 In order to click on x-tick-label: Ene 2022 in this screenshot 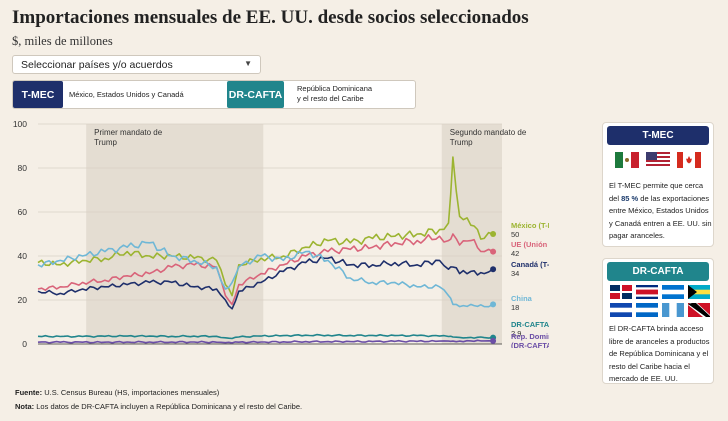, I will do `click(305, 347)`.